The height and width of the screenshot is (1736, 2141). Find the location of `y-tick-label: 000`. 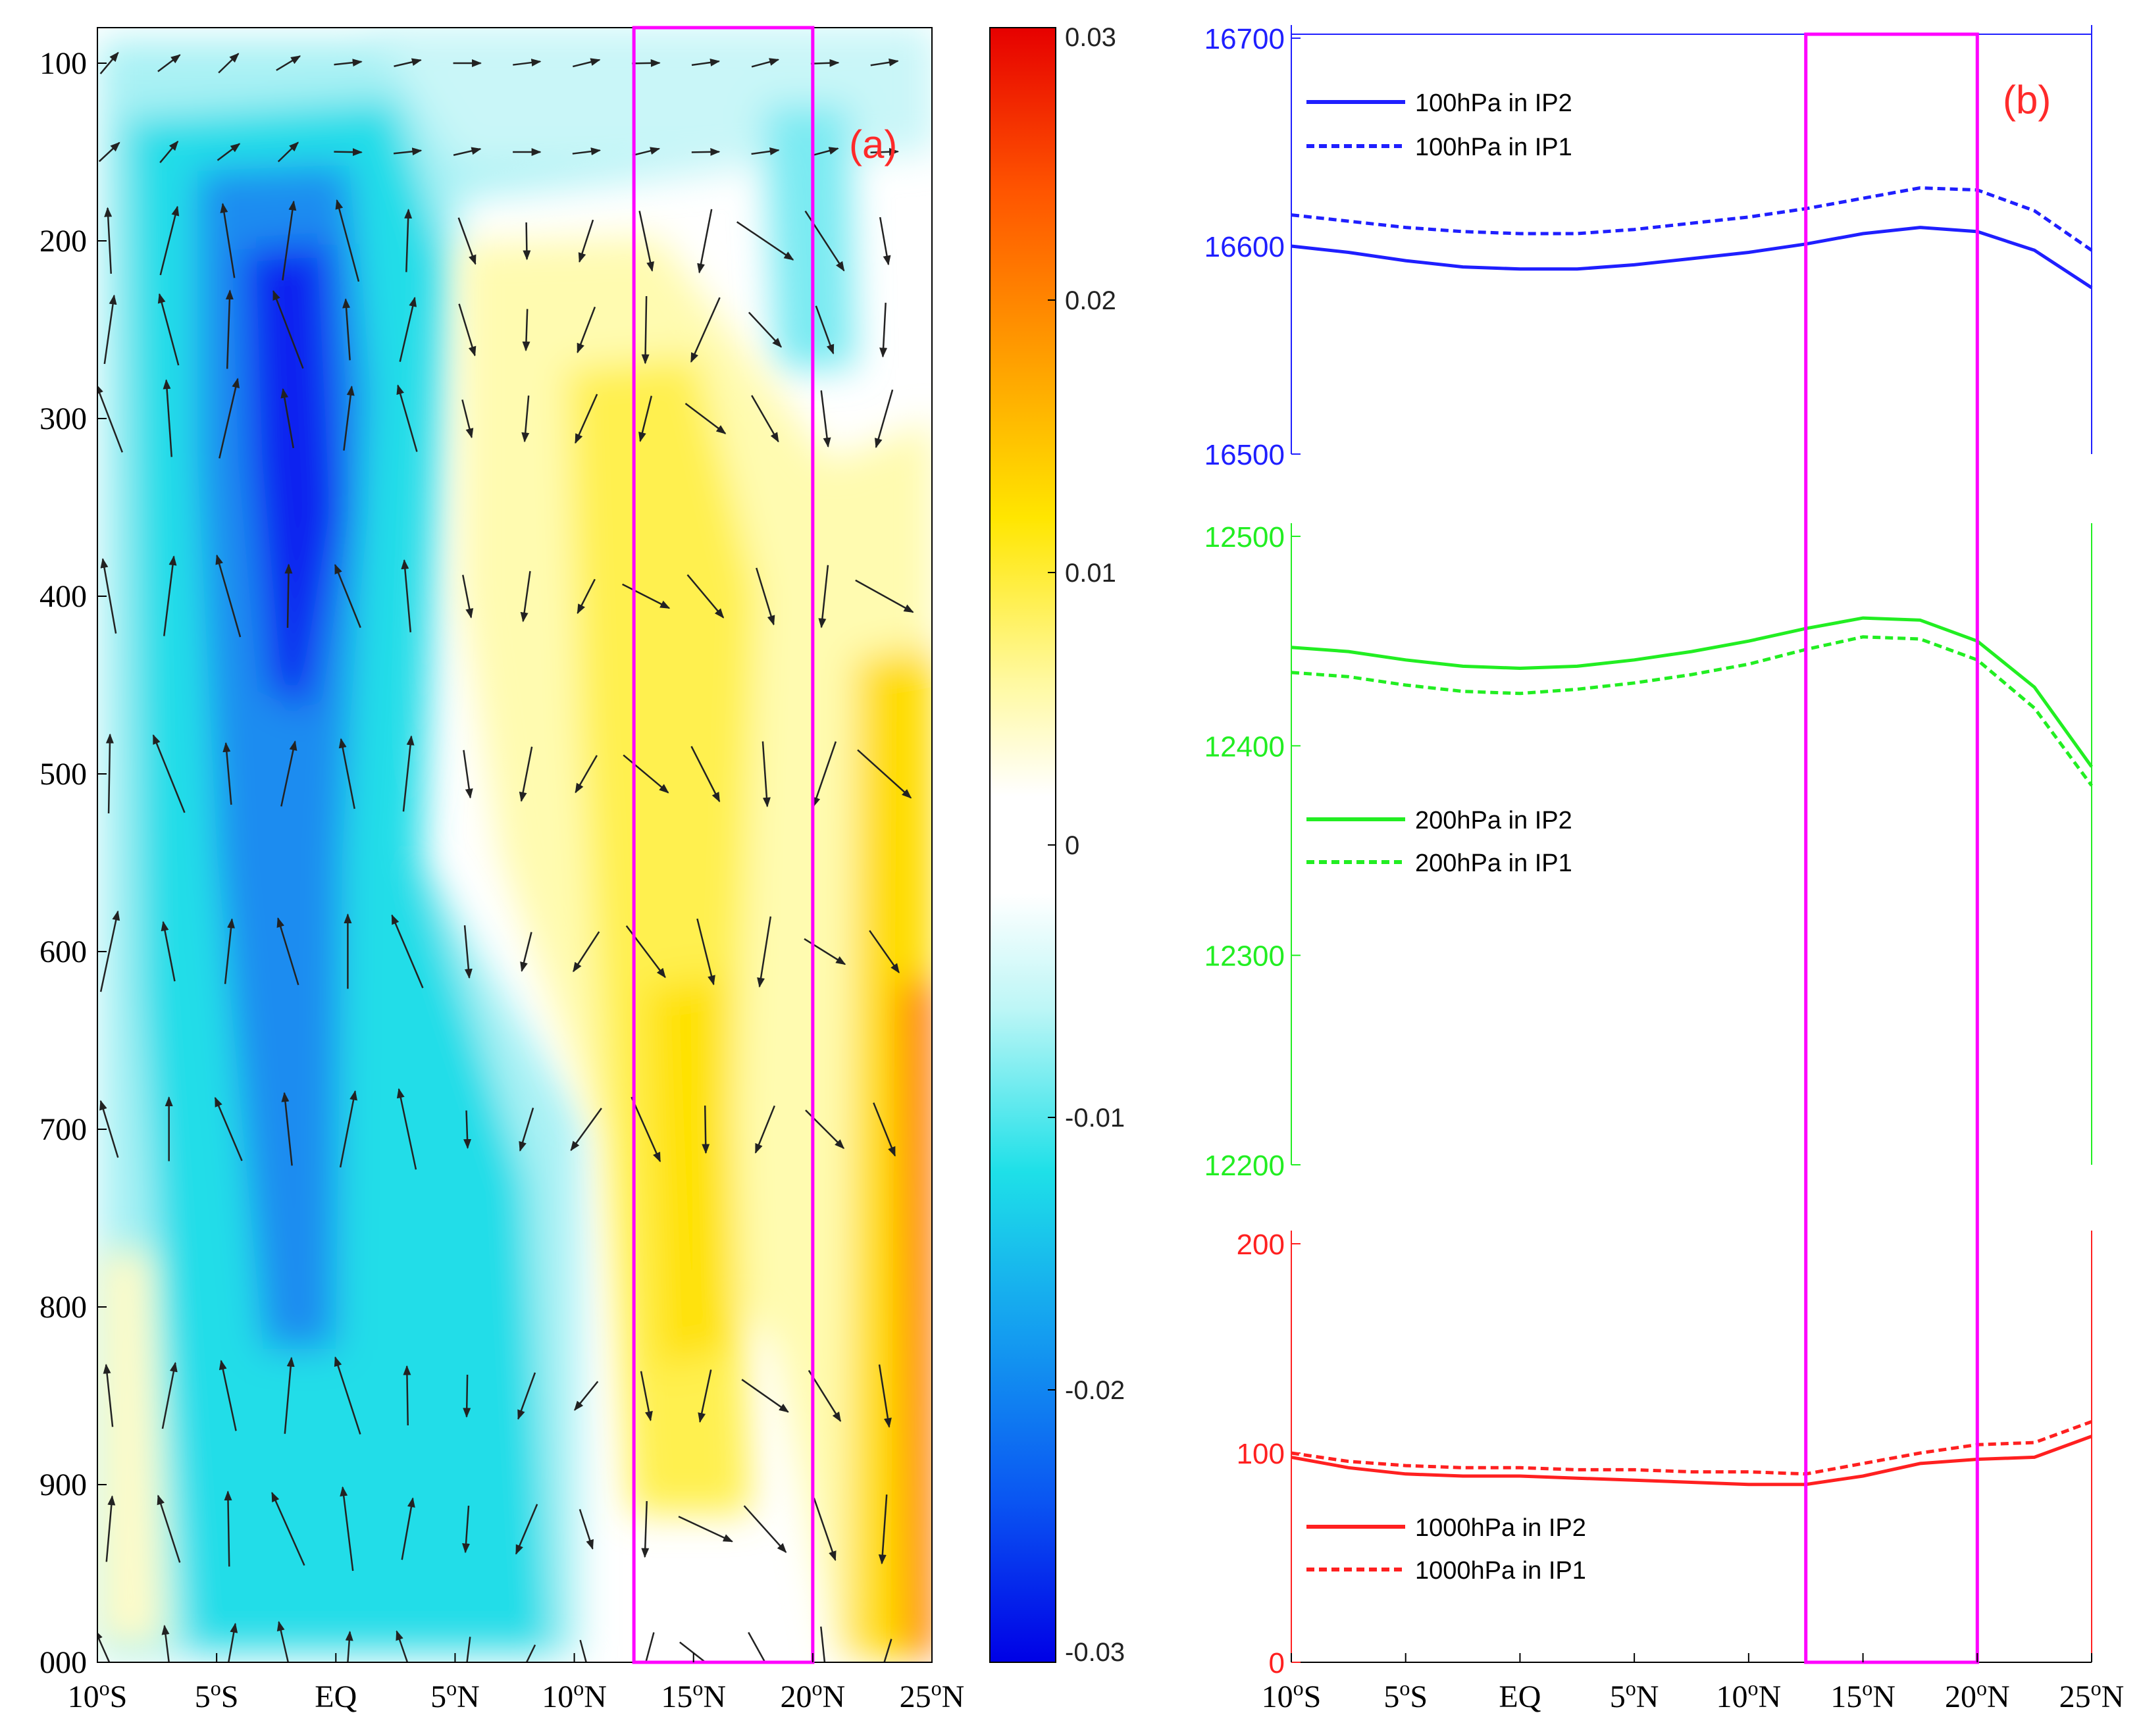

y-tick-label: 000 is located at coordinates (63, 1662).